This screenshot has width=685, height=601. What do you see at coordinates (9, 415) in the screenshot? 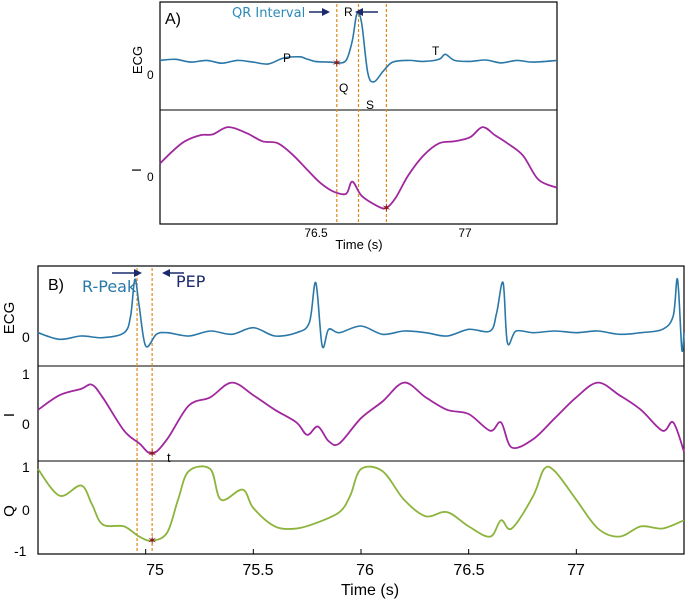
I see `panel-b-ylabel-i: I` at bounding box center [9, 415].